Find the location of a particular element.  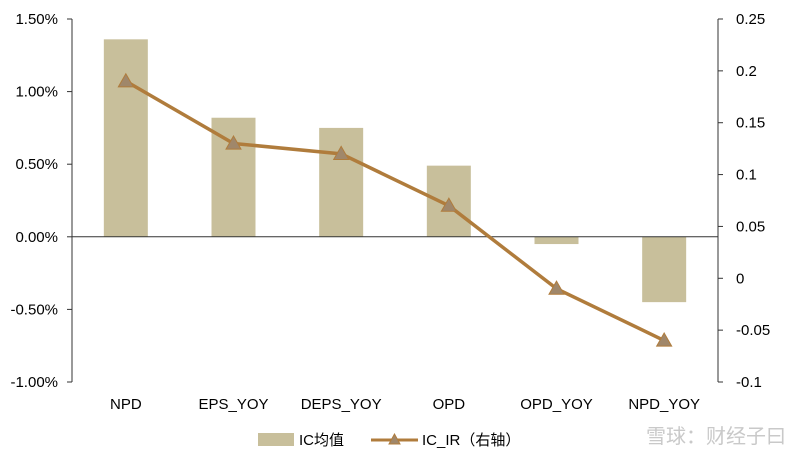

ic-ir-marker-opd is located at coordinates (449, 204).